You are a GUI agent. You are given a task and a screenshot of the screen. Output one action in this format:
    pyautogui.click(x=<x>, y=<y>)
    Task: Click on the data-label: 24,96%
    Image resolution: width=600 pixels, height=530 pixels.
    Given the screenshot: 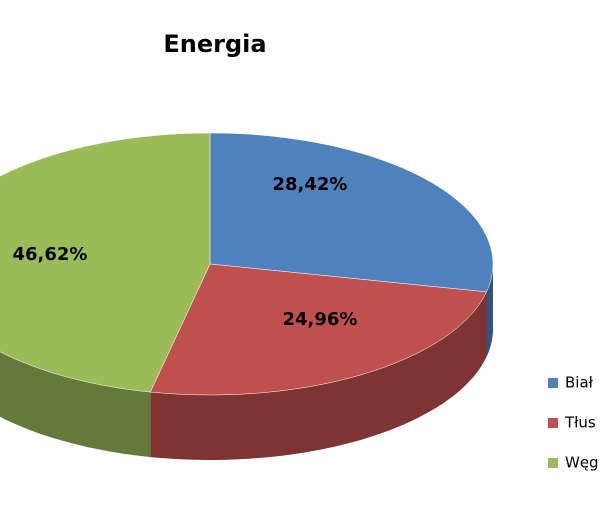 What is the action you would take?
    pyautogui.click(x=320, y=319)
    